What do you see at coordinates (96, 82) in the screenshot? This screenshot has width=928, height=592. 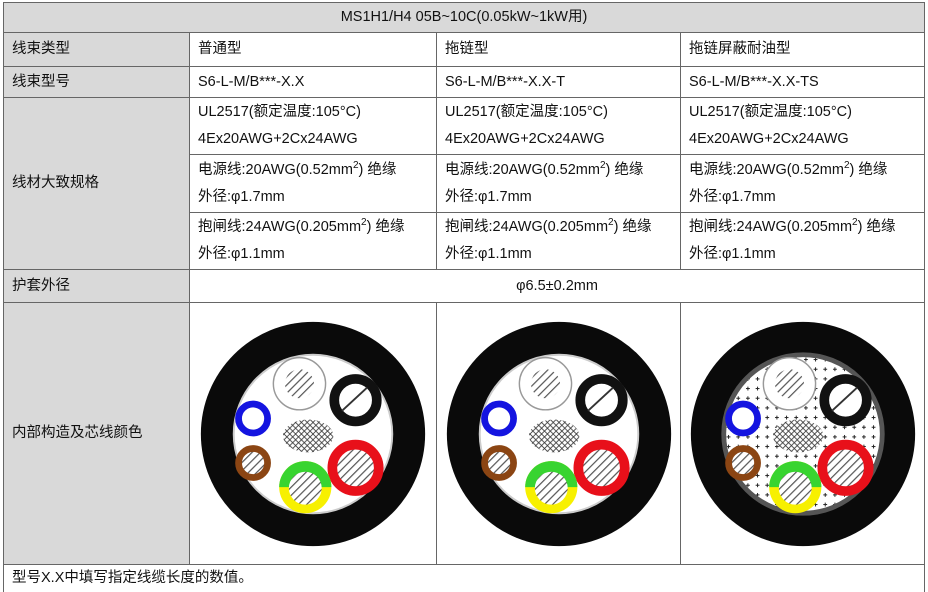 I see `table-cell: 线束型号` at bounding box center [96, 82].